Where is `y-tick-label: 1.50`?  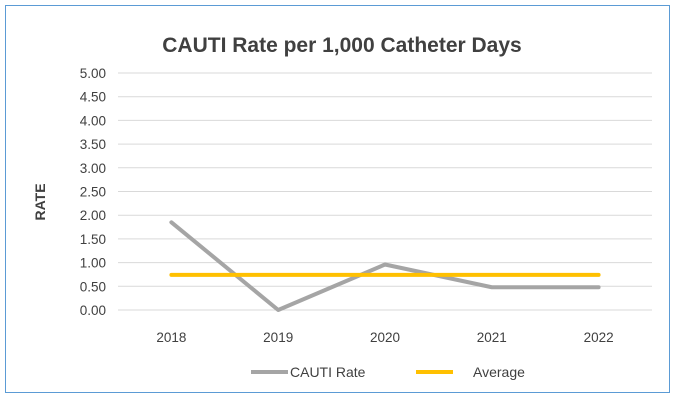 y-tick-label: 1.50 is located at coordinates (93, 239).